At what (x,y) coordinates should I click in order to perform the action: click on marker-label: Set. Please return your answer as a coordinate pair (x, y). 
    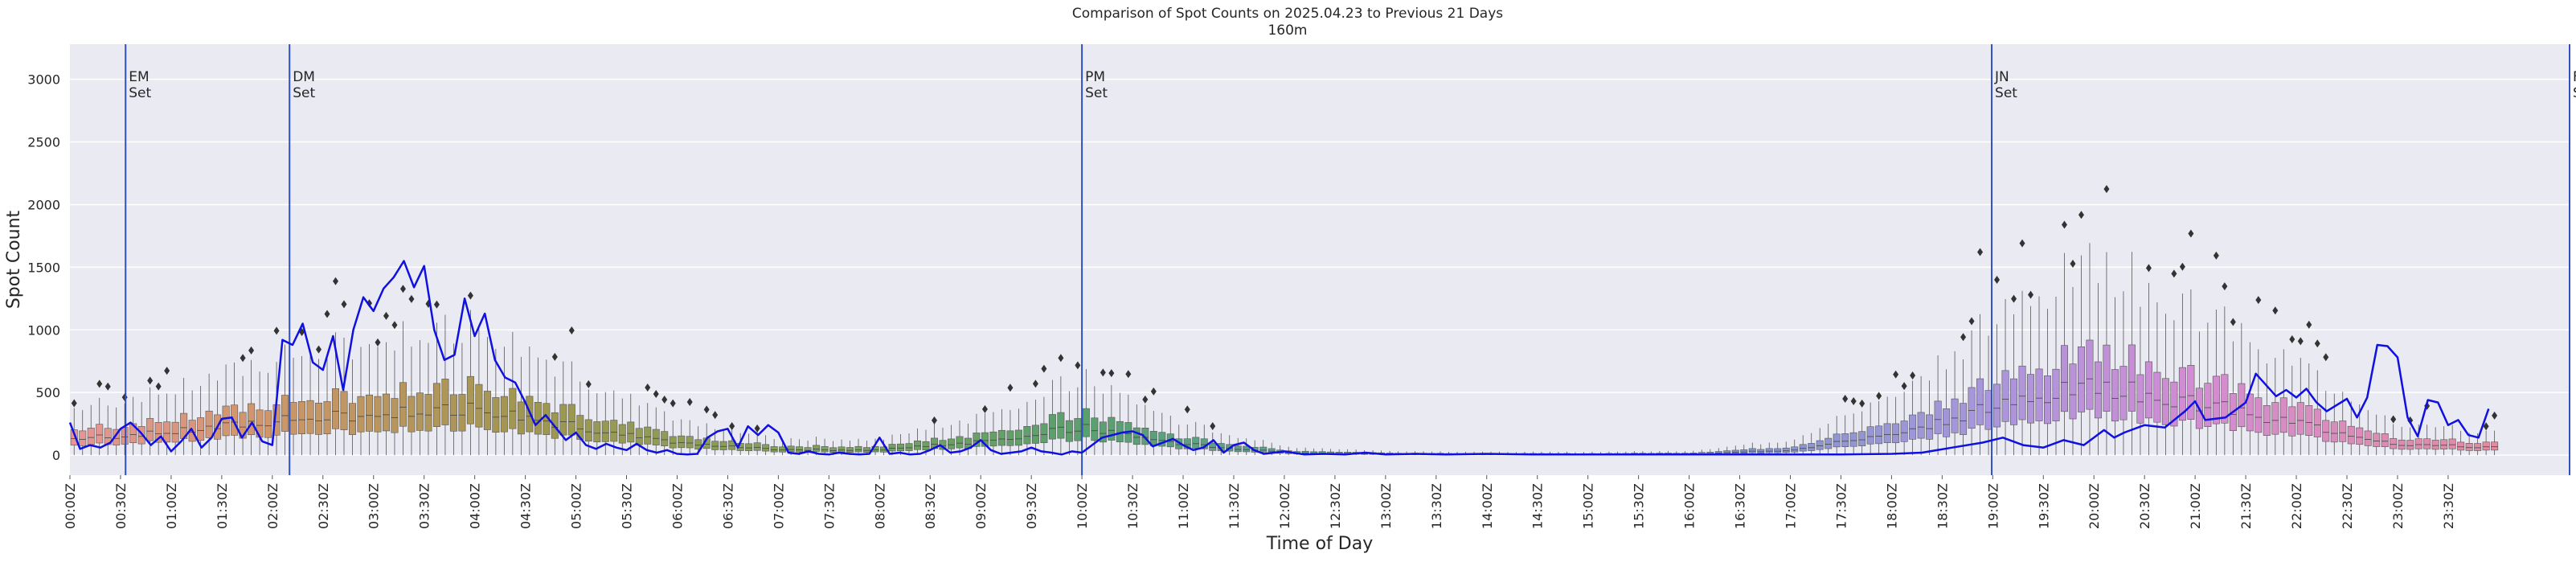
    Looking at the image, I should click on (1096, 93).